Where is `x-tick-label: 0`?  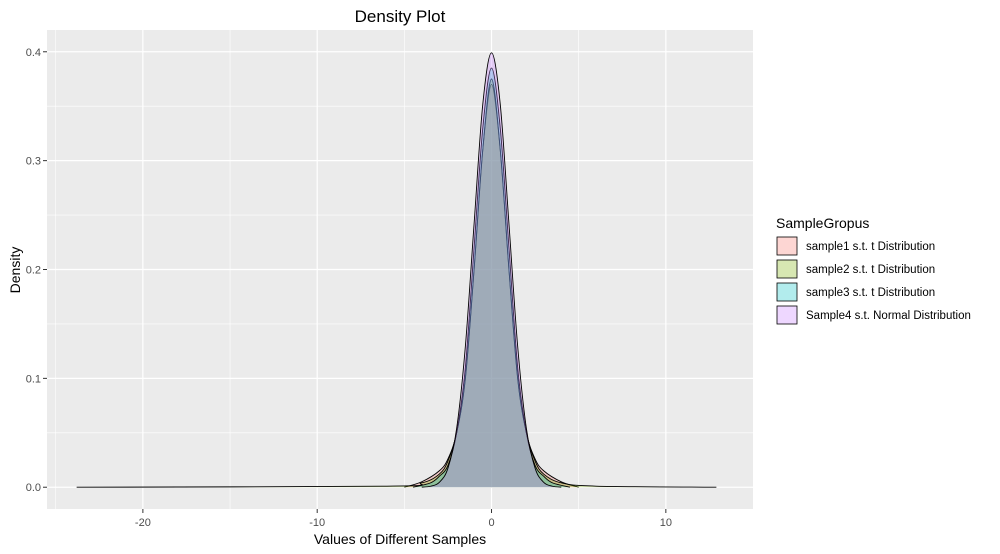 x-tick-label: 0 is located at coordinates (491, 523).